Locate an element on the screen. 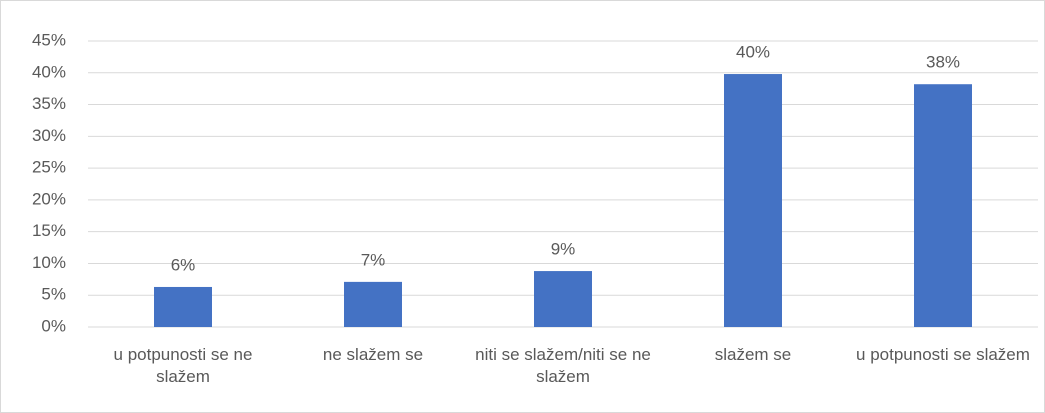 The image size is (1045, 413). x-tick-label: u potpunosti se ne slažem is located at coordinates (183, 365).